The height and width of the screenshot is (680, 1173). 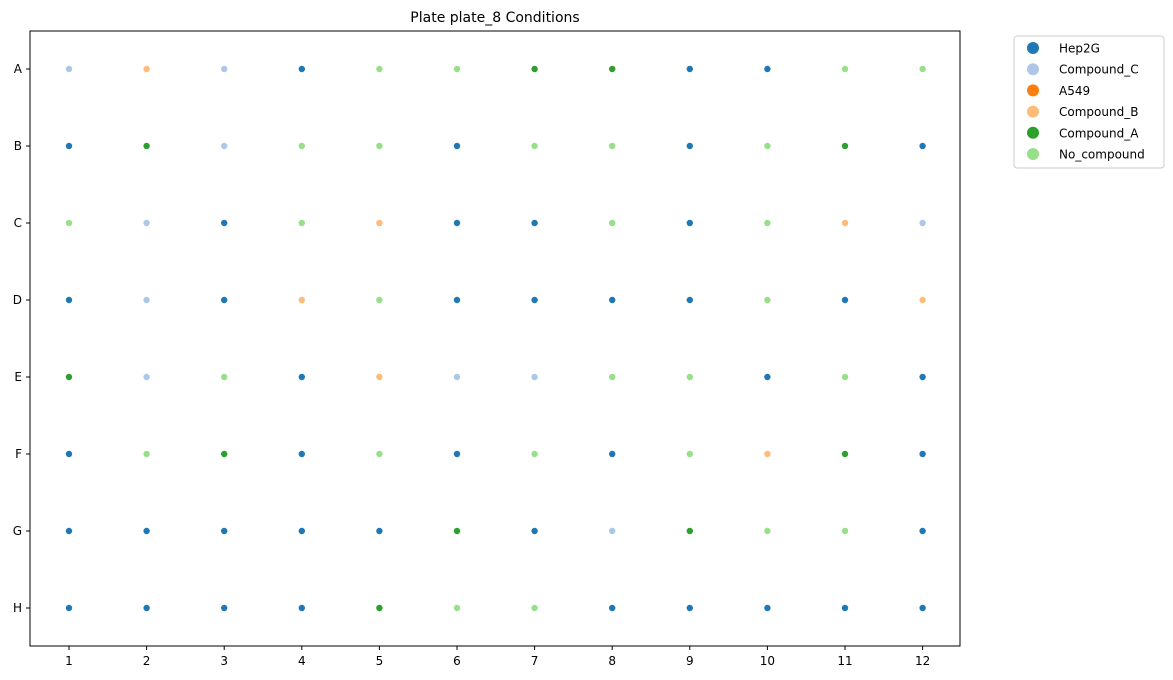 What do you see at coordinates (1098, 112) in the screenshot?
I see `legend-label: Compound_B` at bounding box center [1098, 112].